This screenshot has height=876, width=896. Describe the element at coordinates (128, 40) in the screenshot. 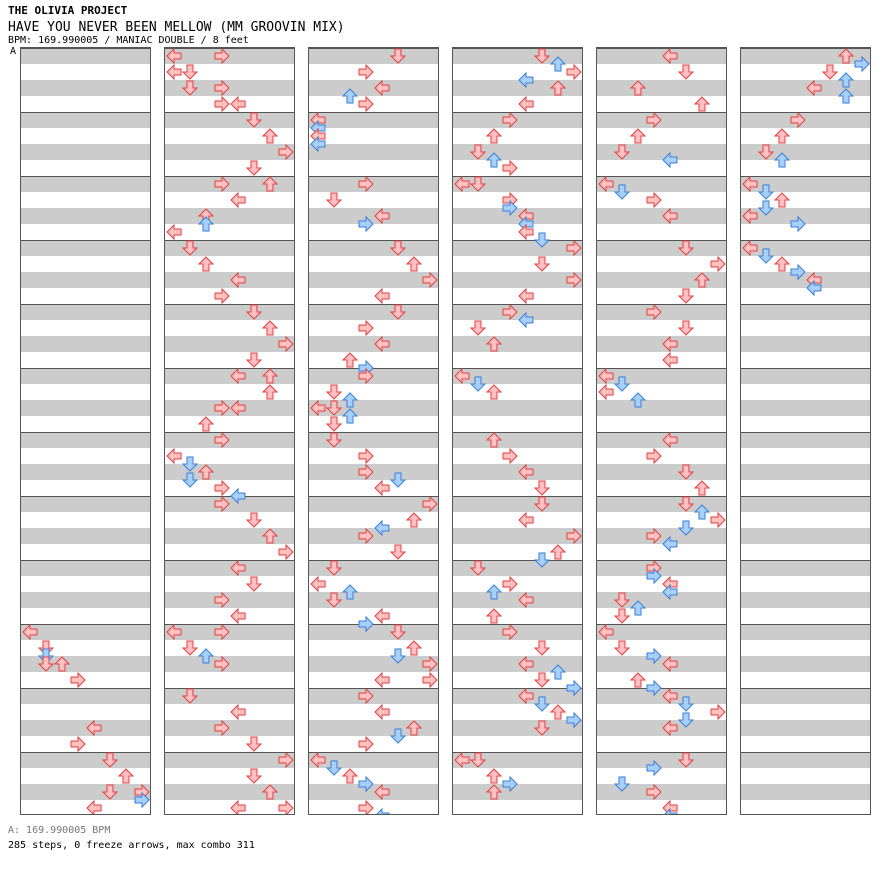

I see `chart-meta: BPM: 169.990005 / MANIAC DOUBLE / 8 feet` at that location.